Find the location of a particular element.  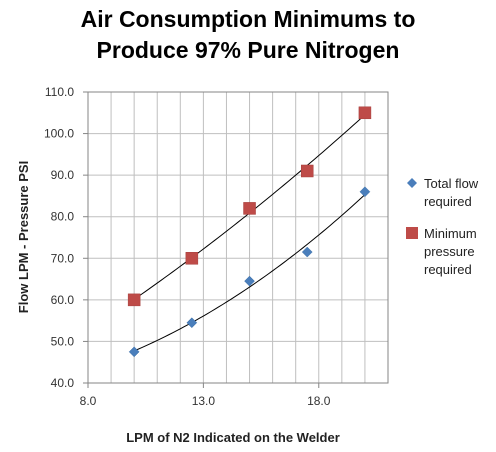

x-tick-label: 18.0 is located at coordinates (319, 401).